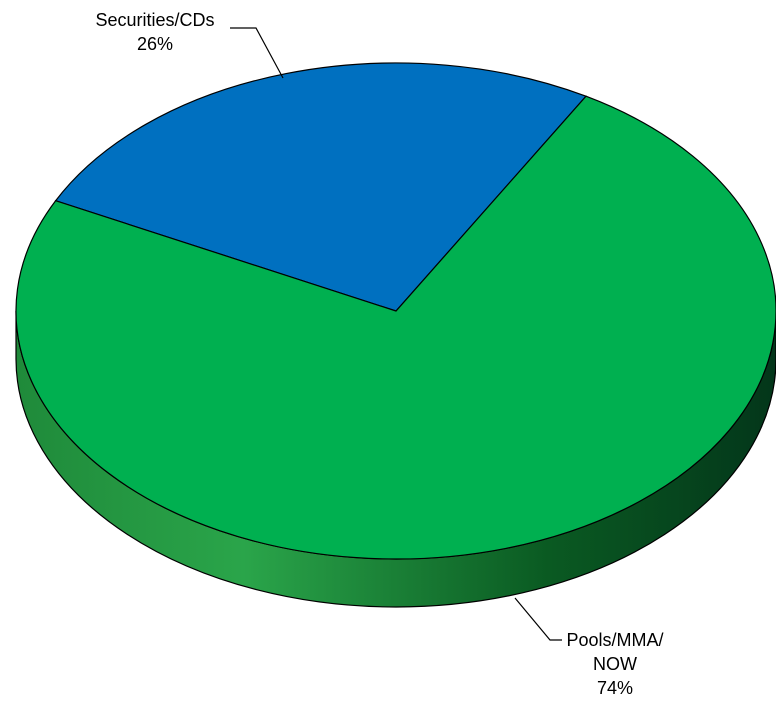  Describe the element at coordinates (155, 44) in the screenshot. I see `value-label: 26%` at that location.